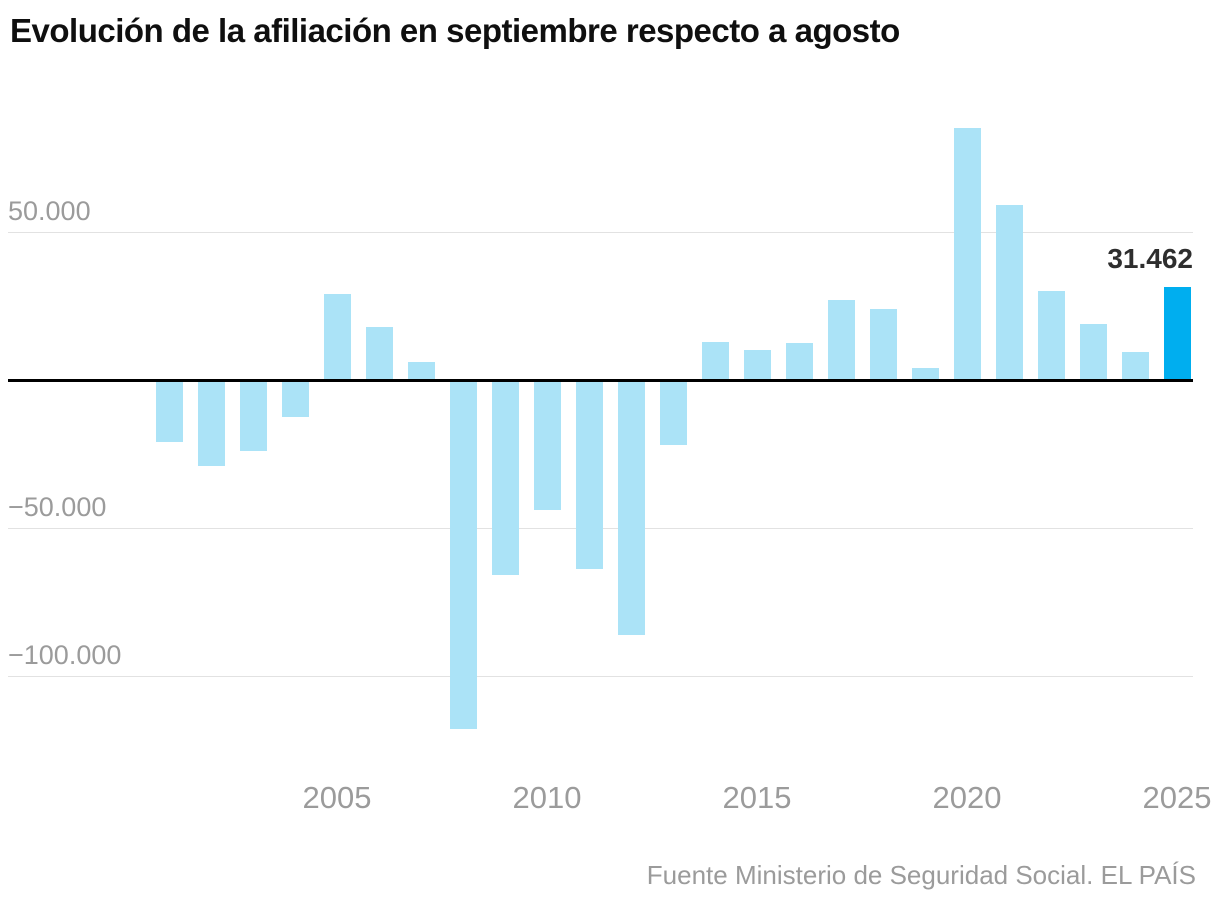  I want to click on source-text: Fuente Ministerio de Seguridad Social, so click(866, 875).